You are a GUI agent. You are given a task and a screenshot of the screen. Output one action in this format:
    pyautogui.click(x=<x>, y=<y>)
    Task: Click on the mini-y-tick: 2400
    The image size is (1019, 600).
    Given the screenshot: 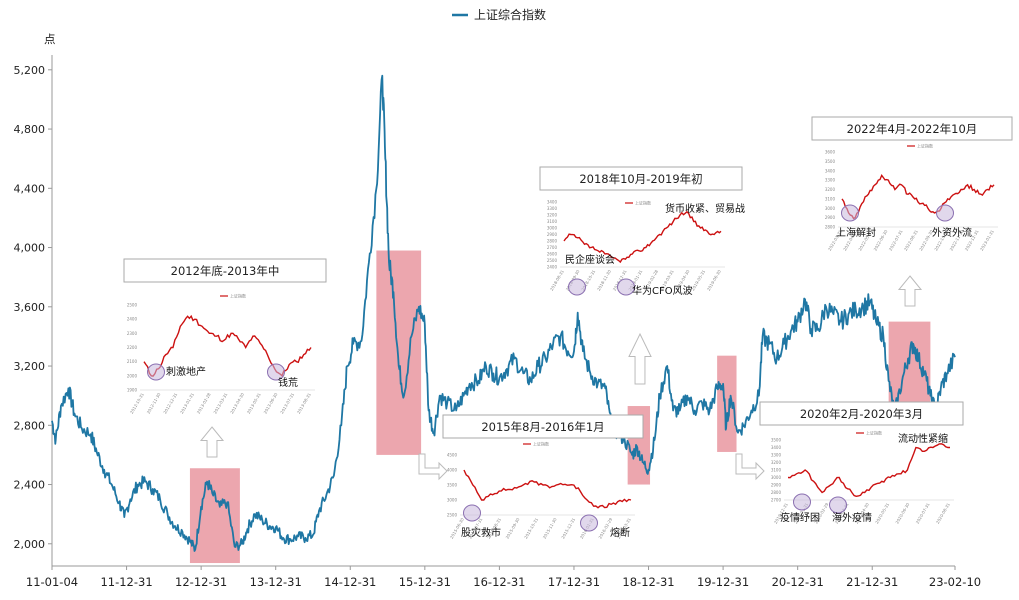 What is the action you would take?
    pyautogui.click(x=552, y=267)
    